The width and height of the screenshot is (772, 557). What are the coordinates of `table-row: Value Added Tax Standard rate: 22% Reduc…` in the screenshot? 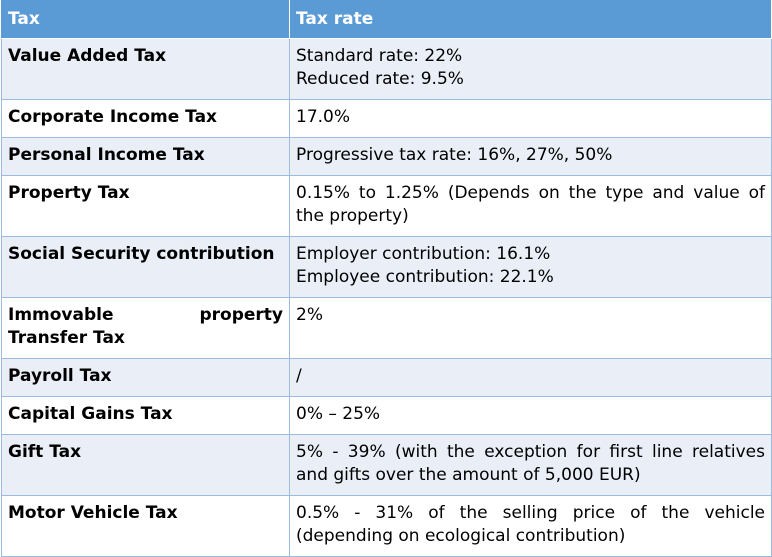 It's located at (386, 69).